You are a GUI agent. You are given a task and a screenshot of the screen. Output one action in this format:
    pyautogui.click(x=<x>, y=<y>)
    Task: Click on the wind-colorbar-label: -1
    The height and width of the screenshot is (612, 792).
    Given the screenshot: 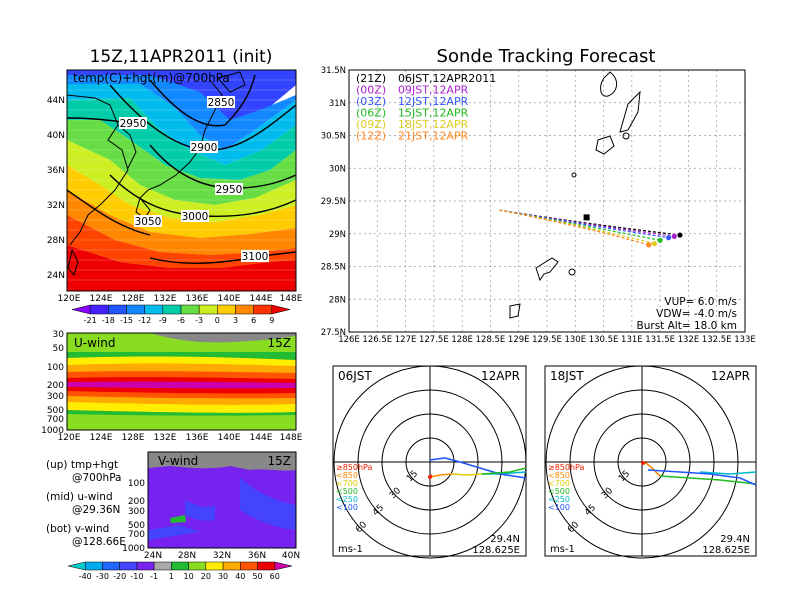 What is the action you would take?
    pyautogui.click(x=154, y=576)
    